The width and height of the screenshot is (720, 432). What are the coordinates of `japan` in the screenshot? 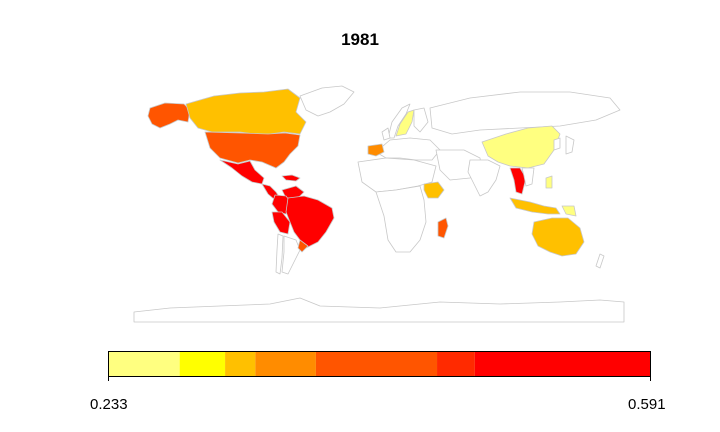 It's located at (570, 145).